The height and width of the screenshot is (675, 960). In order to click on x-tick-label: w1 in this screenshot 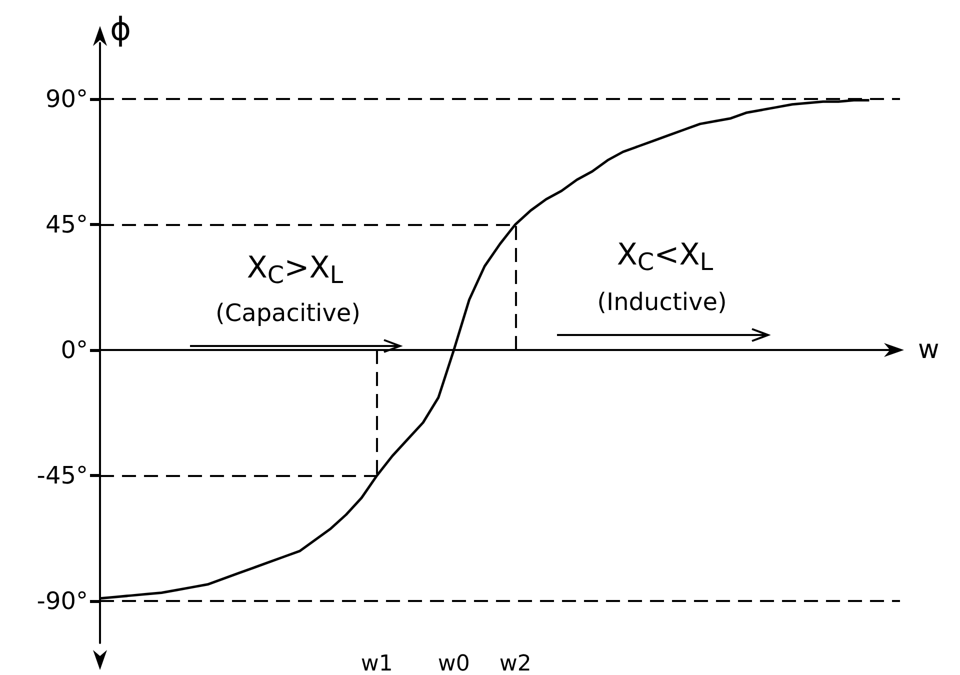, I will do `click(376, 663)`.